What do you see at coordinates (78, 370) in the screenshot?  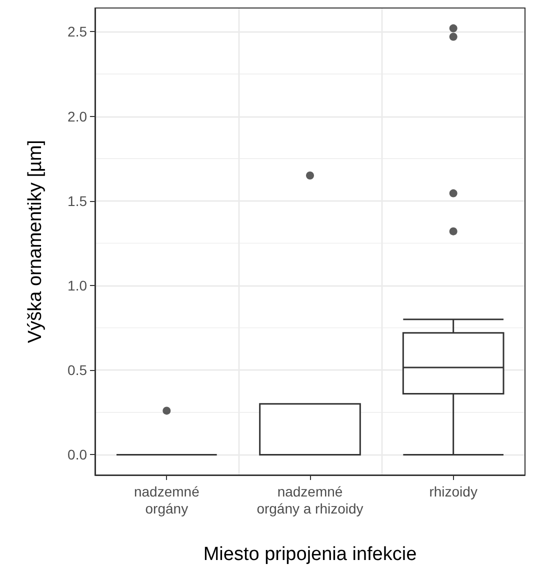 I see `y-tick-label: 0.5` at bounding box center [78, 370].